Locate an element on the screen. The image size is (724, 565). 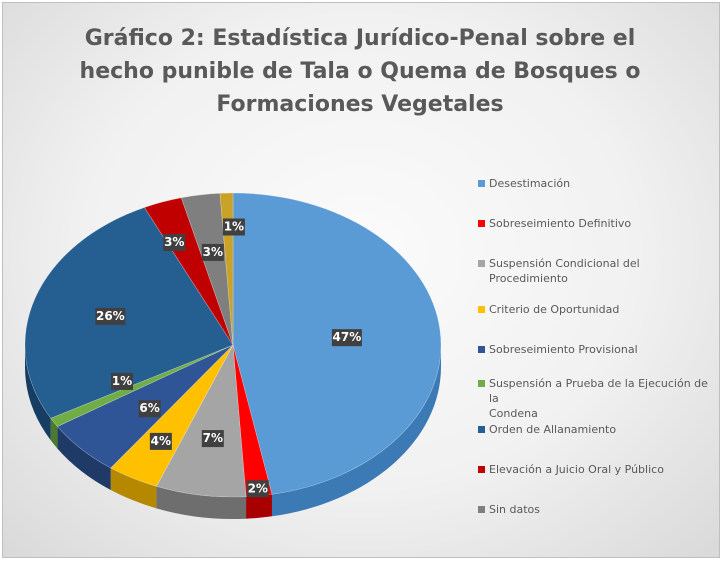
data-label: 26% is located at coordinates (110, 316).